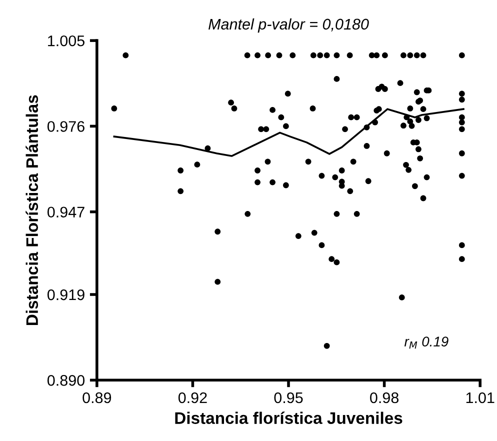 This screenshot has height=441, width=497. What do you see at coordinates (426, 342) in the screenshot?
I see `annotation: r$_{M}$ 0.19` at bounding box center [426, 342].